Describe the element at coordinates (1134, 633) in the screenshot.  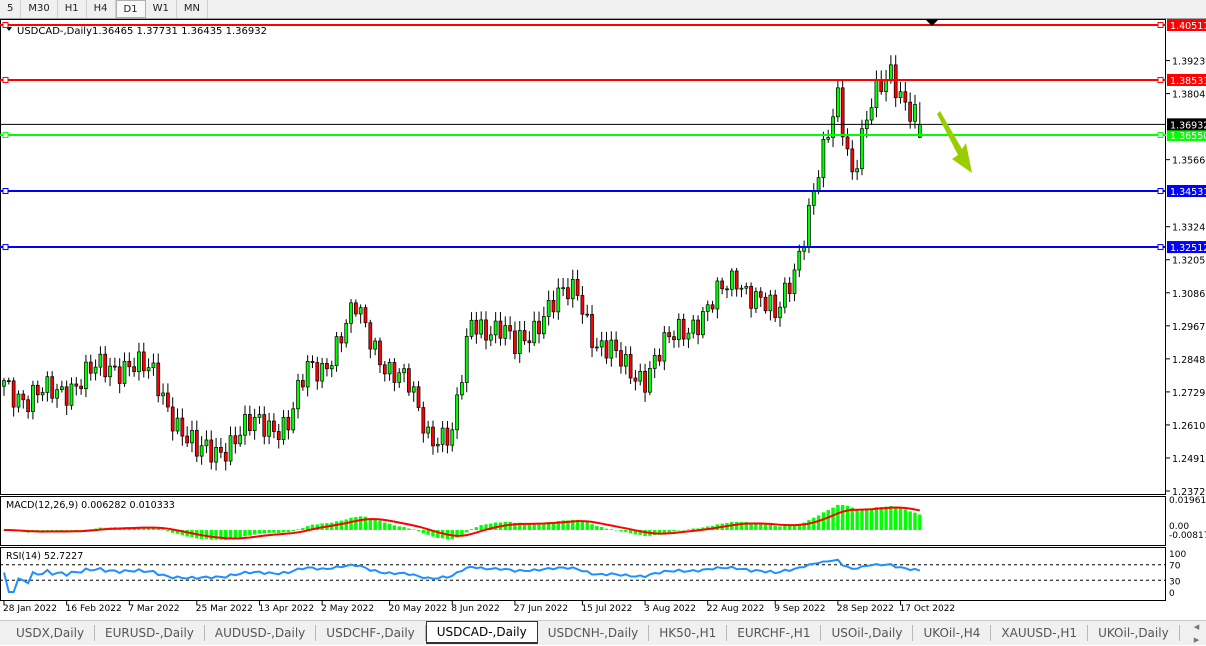
I see `chart-tab: UKOil-,Daily` at that location.